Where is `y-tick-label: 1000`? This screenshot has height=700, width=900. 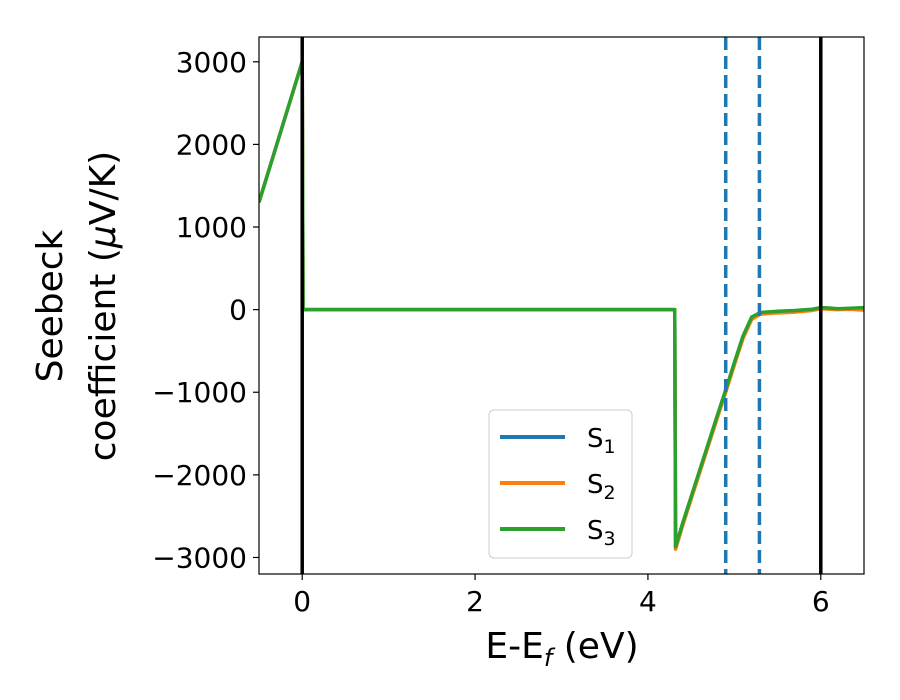
y-tick-label: 1000 is located at coordinates (211, 227).